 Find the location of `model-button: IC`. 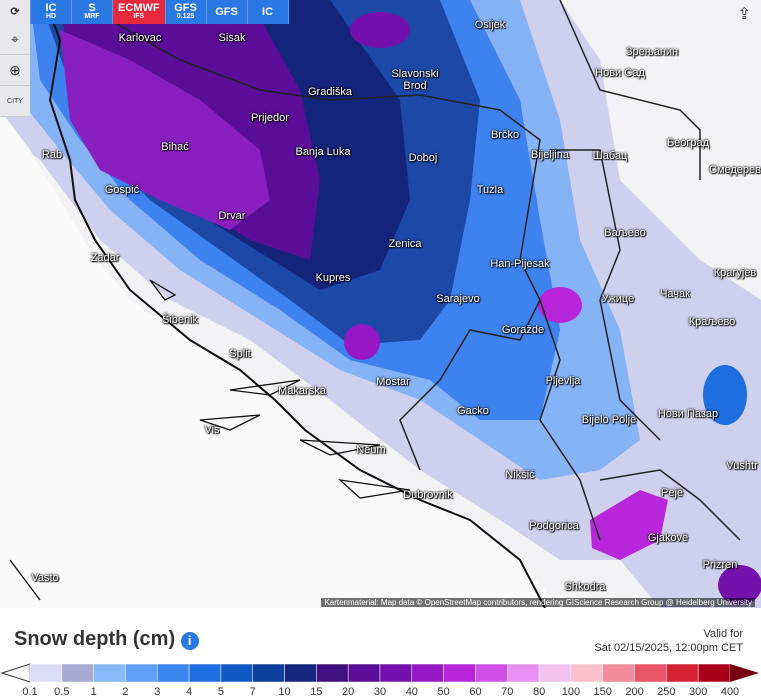

model-button: IC is located at coordinates (268, 12).